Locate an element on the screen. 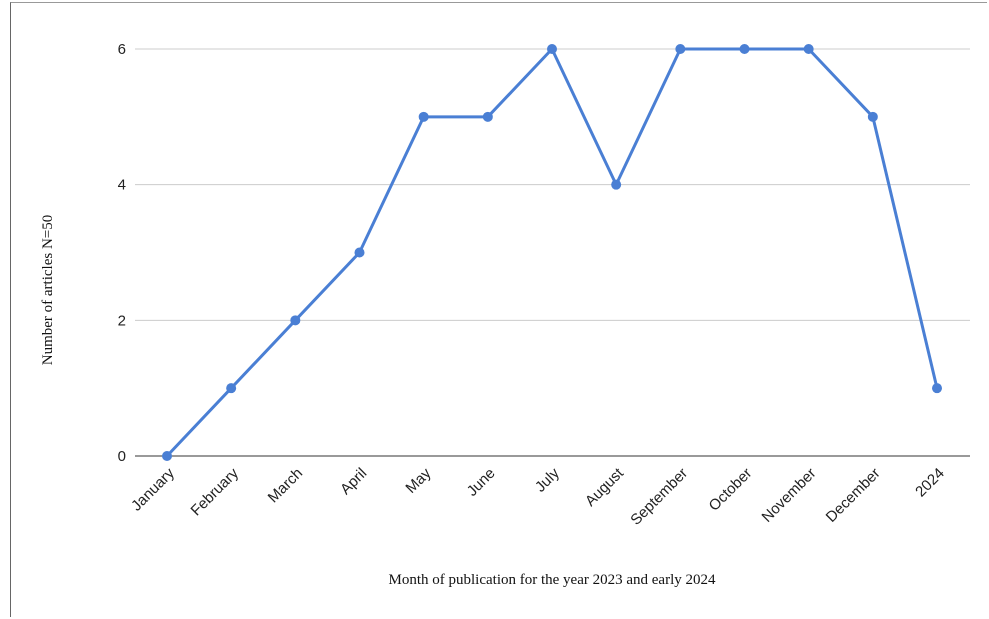 The width and height of the screenshot is (989, 619). x-tick-label: June is located at coordinates (481, 482).